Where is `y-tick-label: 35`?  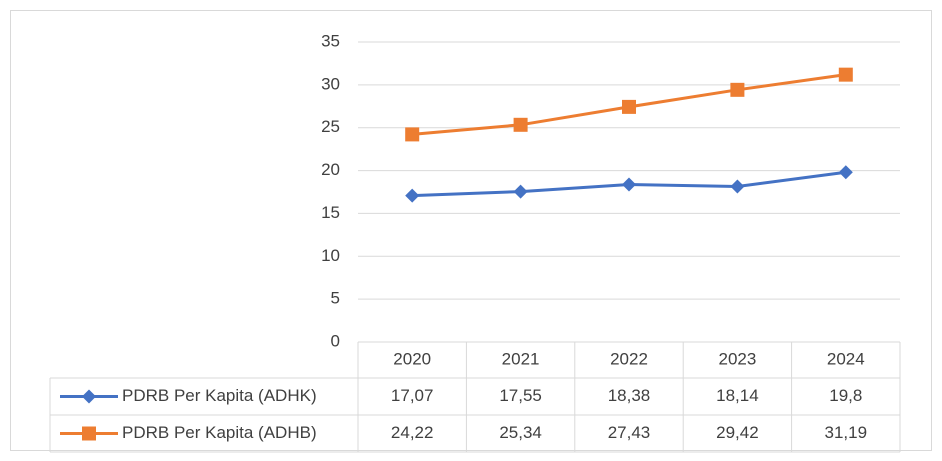 y-tick-label: 35 is located at coordinates (330, 40).